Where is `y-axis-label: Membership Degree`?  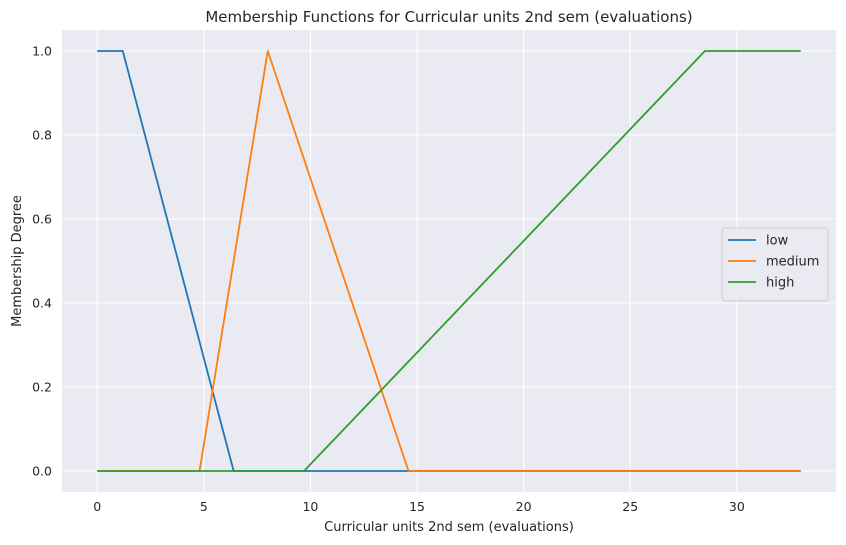 y-axis-label: Membership Degree is located at coordinates (17, 261).